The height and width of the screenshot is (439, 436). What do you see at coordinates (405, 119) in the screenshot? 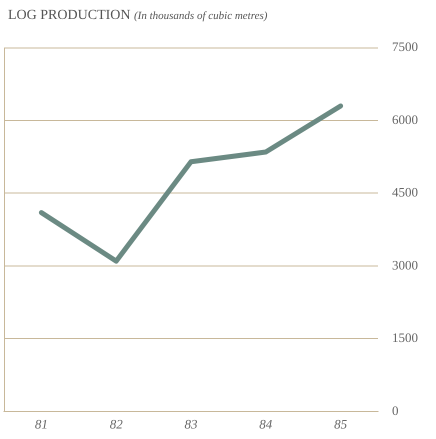
I see `y-tick-label: 6000` at bounding box center [405, 119].